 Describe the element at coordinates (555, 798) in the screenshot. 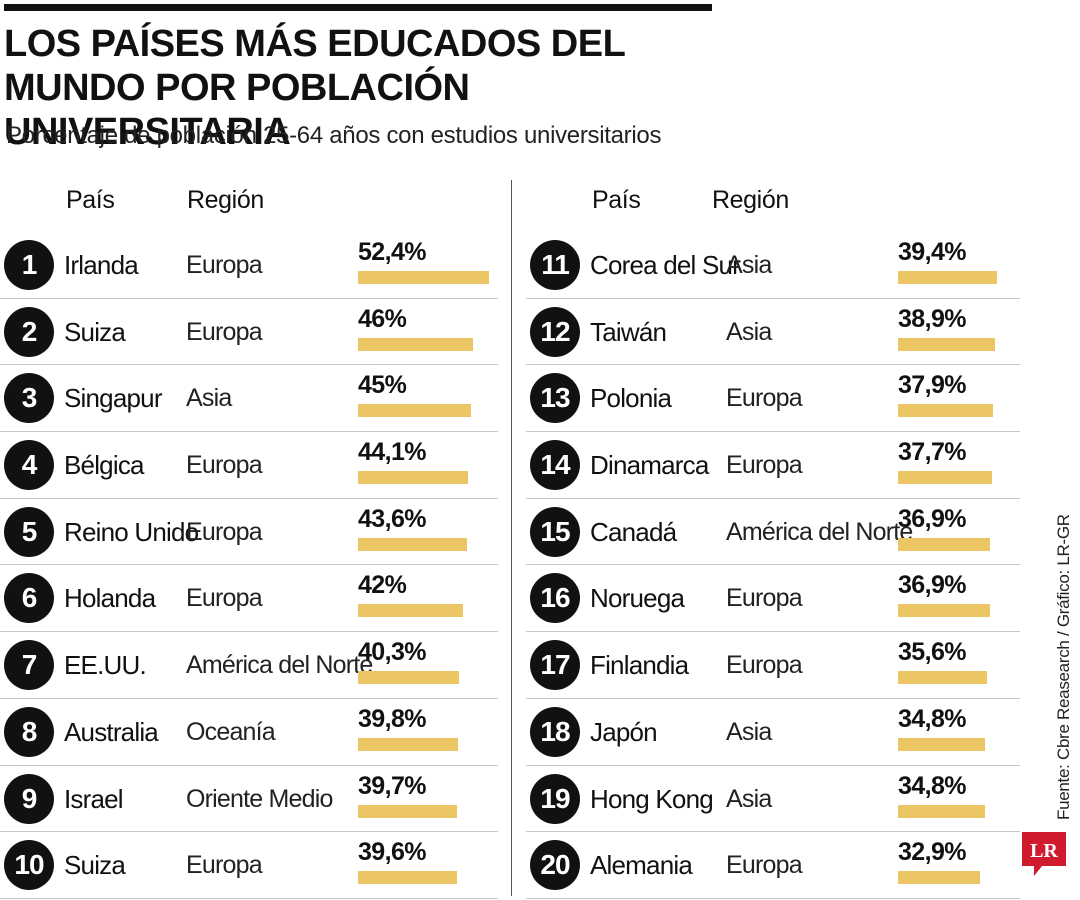

I see `rank-badge: 19` at that location.